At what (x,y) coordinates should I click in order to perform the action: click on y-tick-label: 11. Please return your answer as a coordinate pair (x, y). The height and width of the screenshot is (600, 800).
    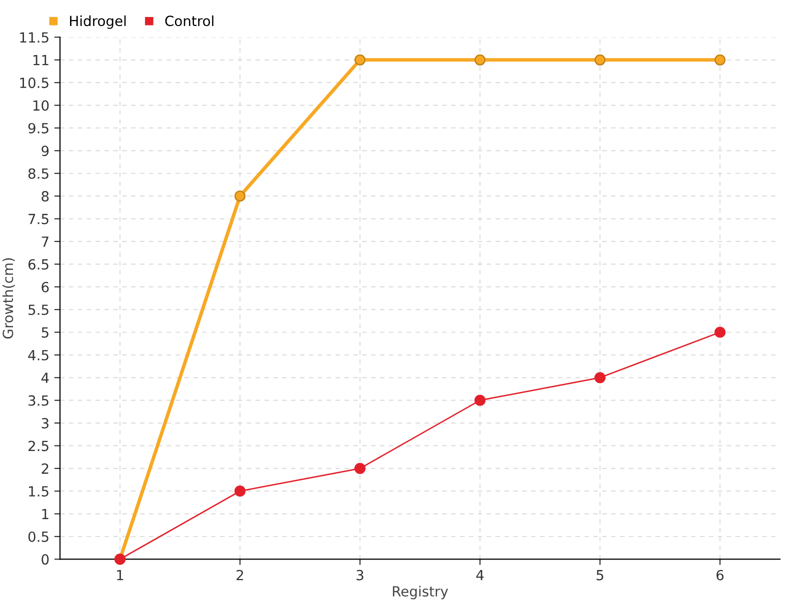
    Looking at the image, I should click on (40, 60).